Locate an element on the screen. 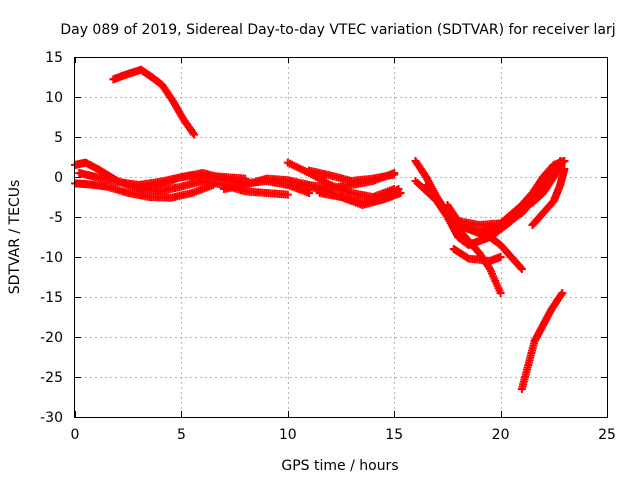 This screenshot has height=480, width=640. y-tick-label: 5 is located at coordinates (58, 138).